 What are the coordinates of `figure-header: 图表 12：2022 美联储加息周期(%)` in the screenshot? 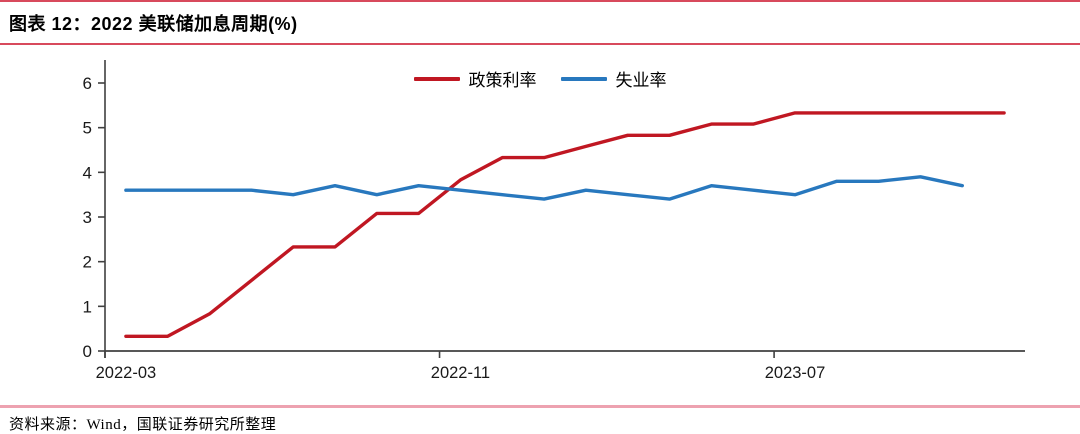 It's located at (540, 22).